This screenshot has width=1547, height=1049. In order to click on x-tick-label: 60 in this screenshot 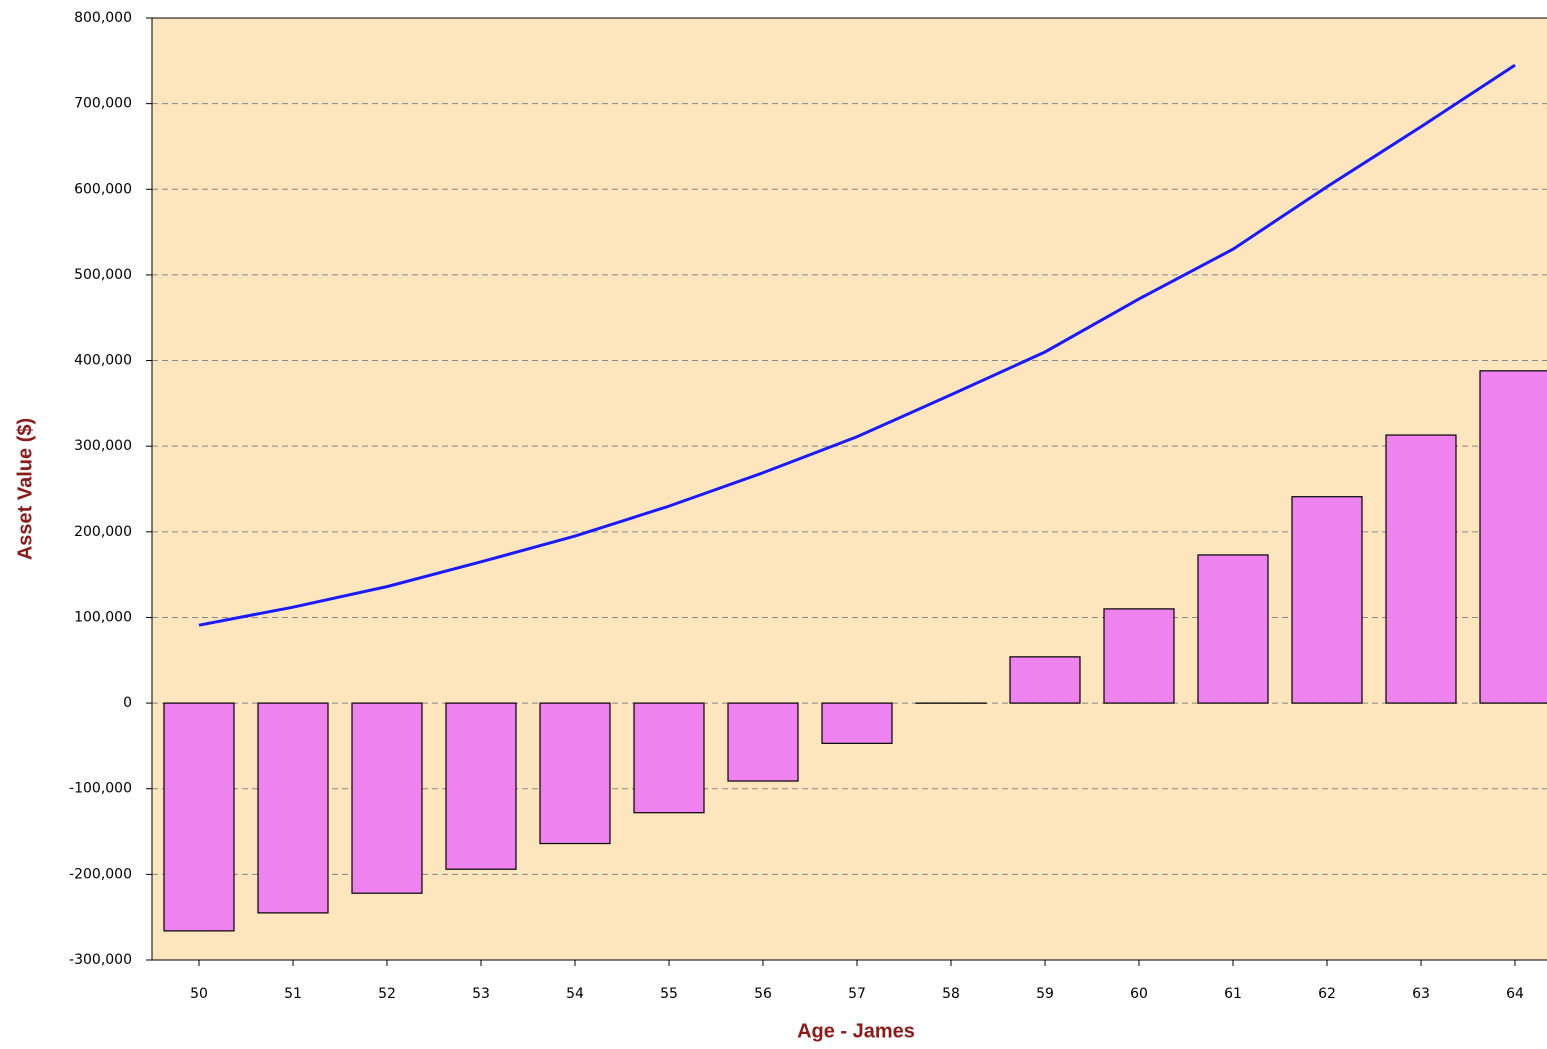, I will do `click(1139, 994)`.